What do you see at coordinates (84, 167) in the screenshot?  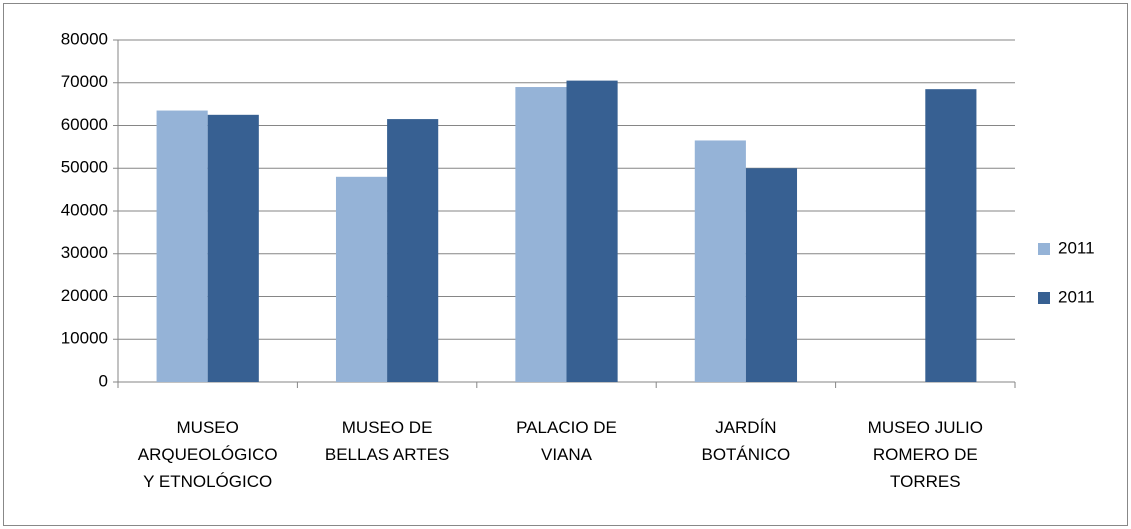 I see `y-tick-label: 50000` at bounding box center [84, 167].